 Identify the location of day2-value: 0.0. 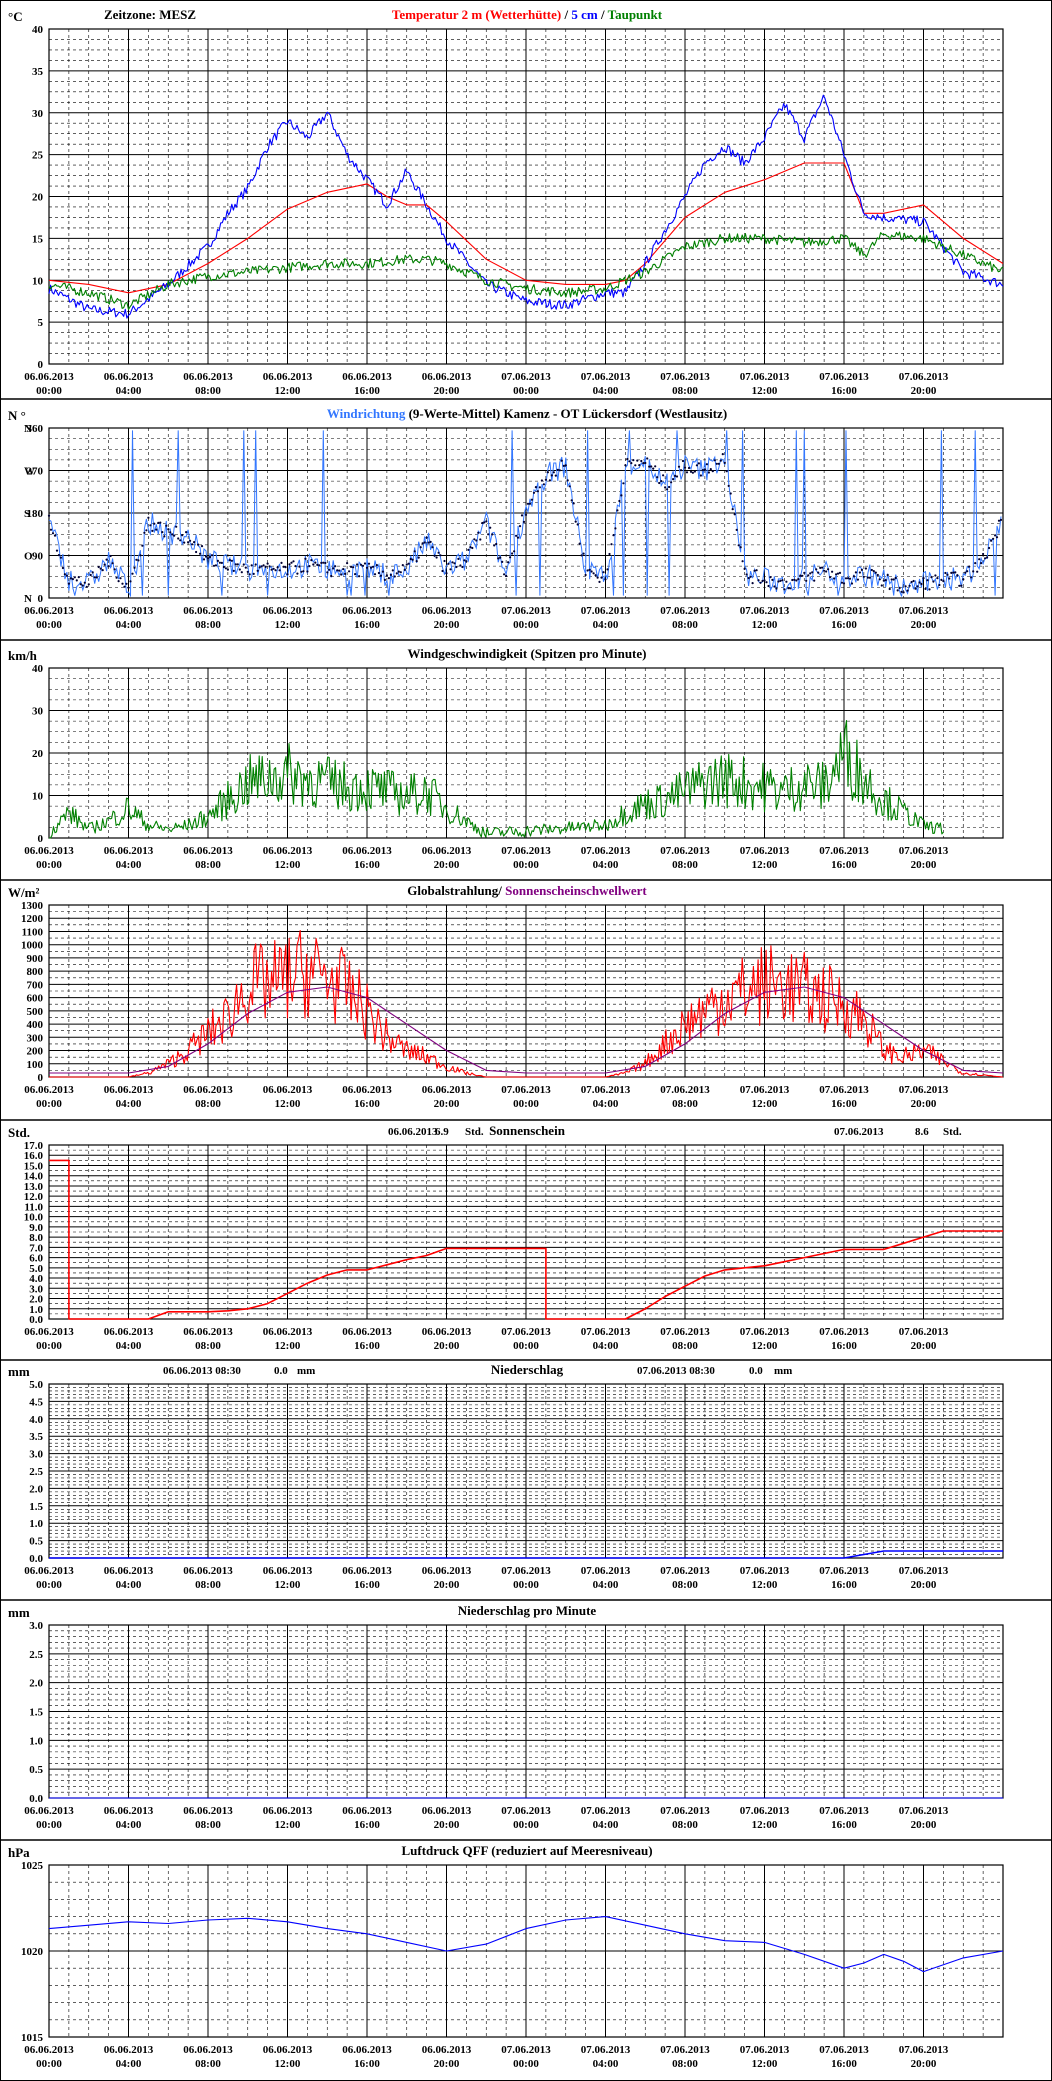
(756, 1371).